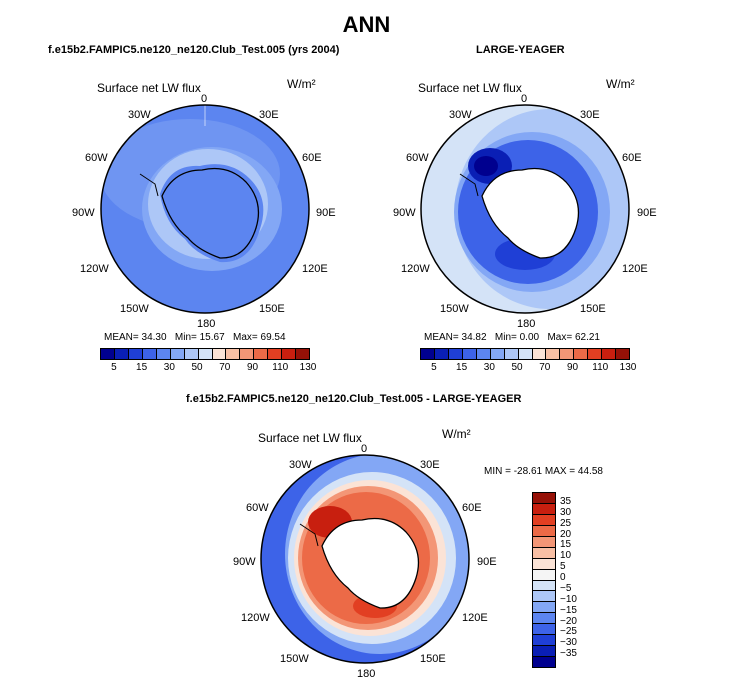 This screenshot has height=683, width=733. What do you see at coordinates (568, 632) in the screenshot?
I see `colorbar-tick-label: −25` at bounding box center [568, 632].